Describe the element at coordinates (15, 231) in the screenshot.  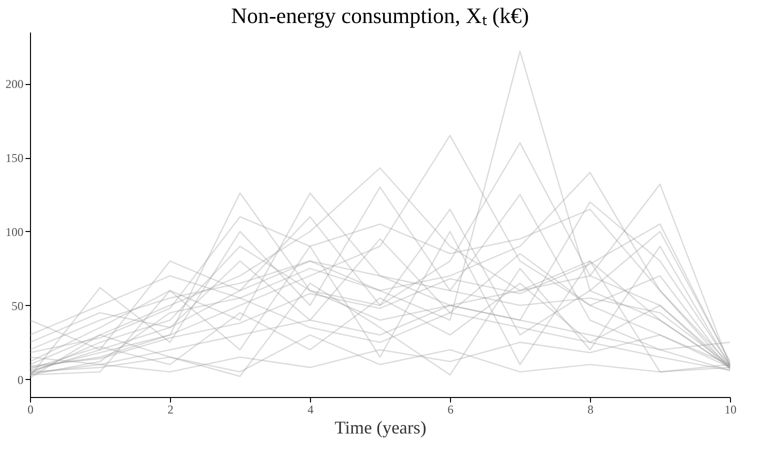
I see `y-tick-label: 100` at that location.